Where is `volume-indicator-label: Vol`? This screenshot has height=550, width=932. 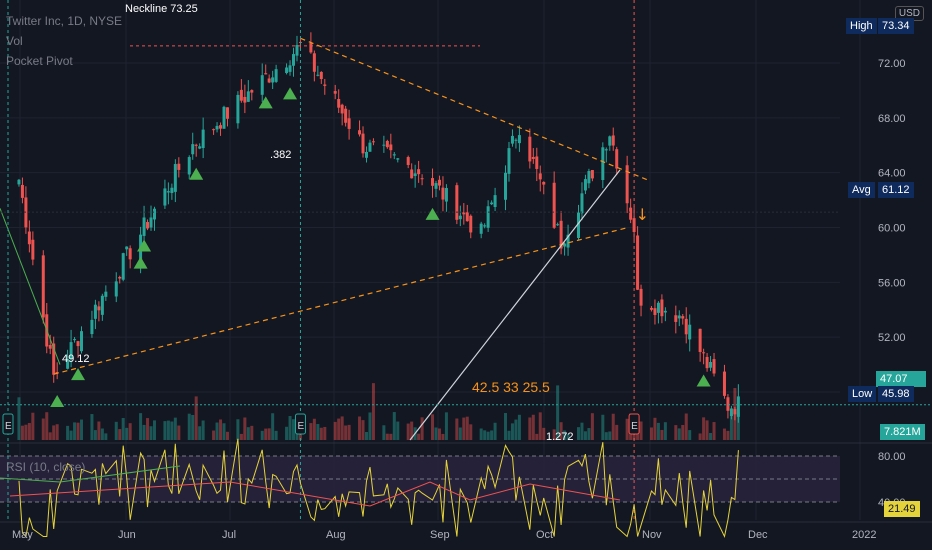 volume-indicator-label: Vol is located at coordinates (14, 41).